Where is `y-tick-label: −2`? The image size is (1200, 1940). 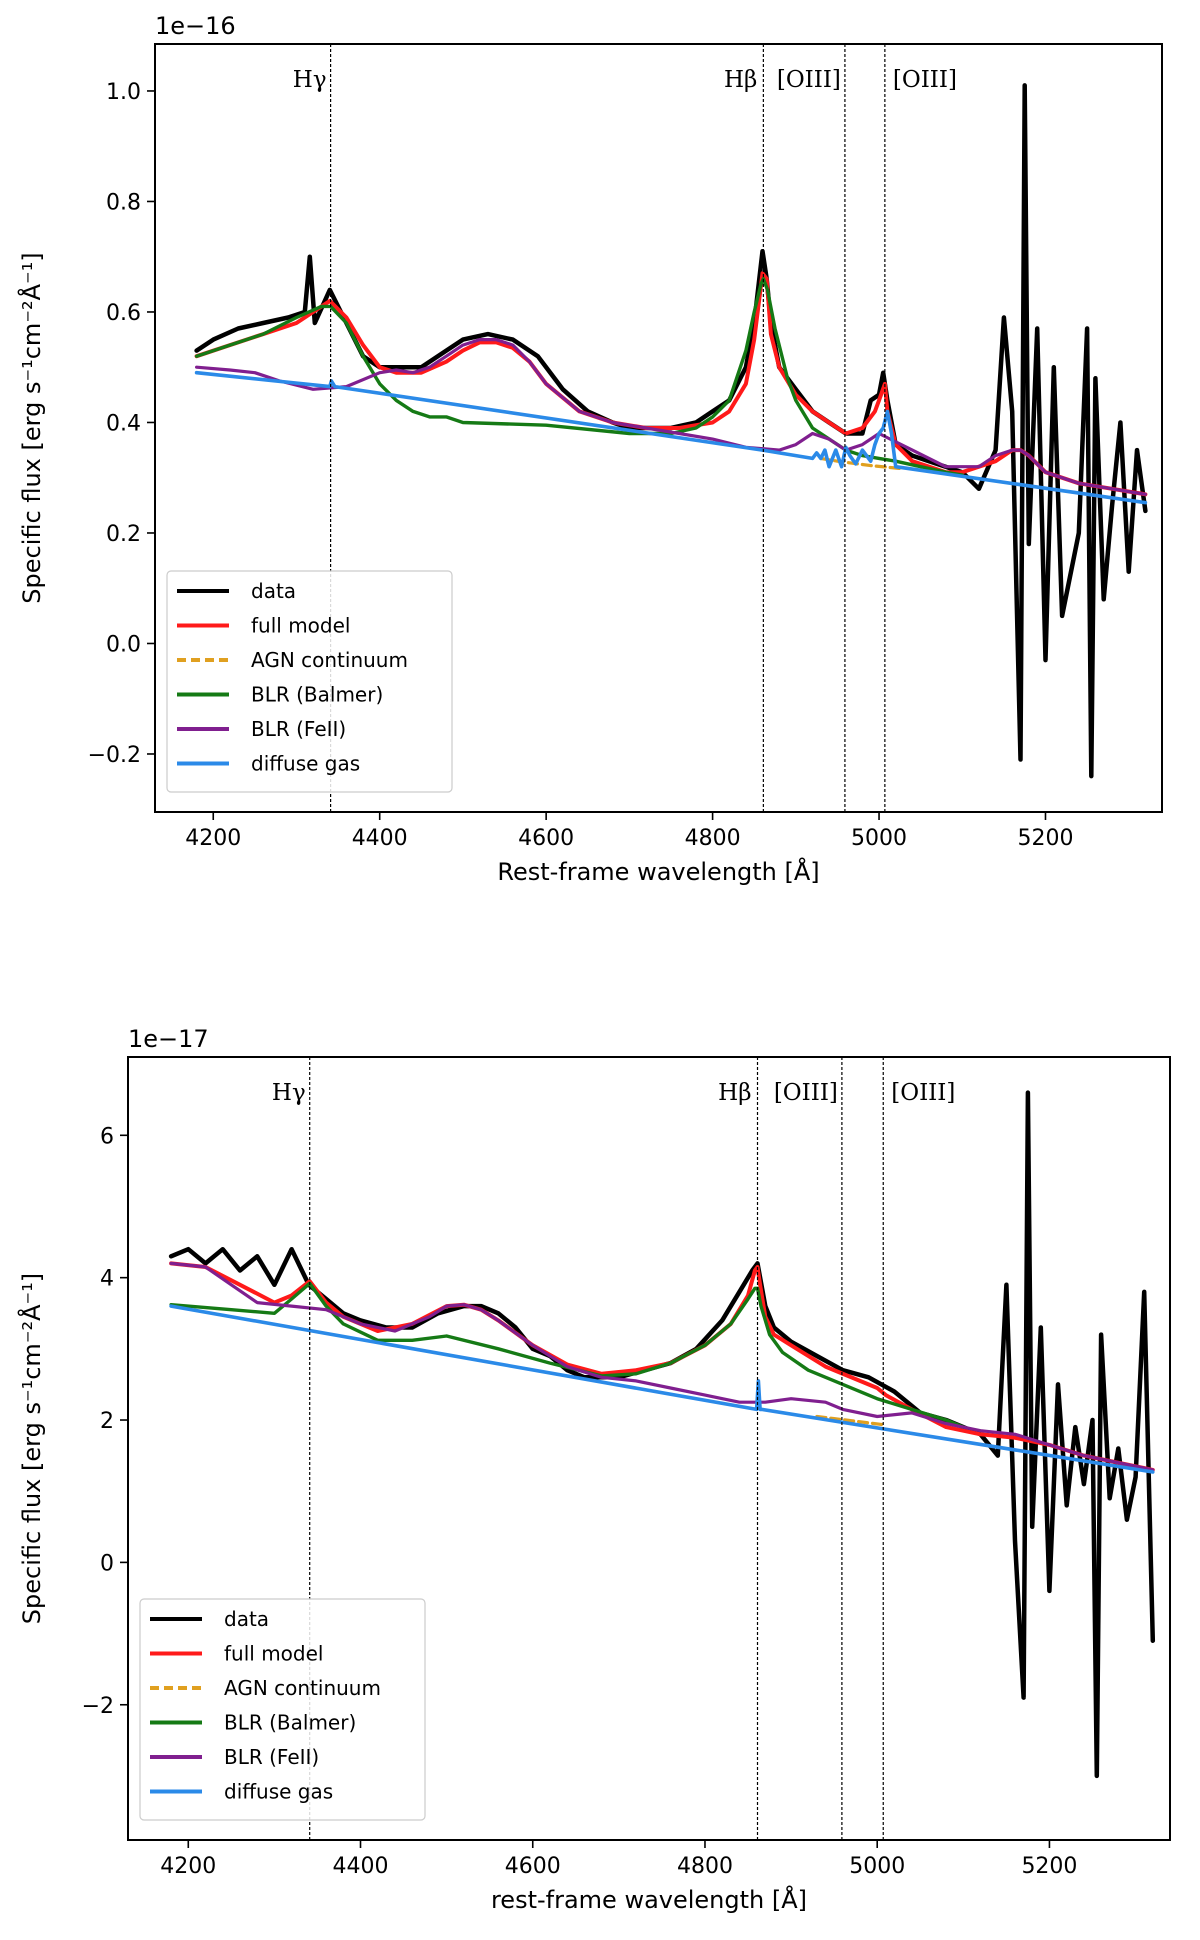
y-tick-label: −2 is located at coordinates (98, 1706).